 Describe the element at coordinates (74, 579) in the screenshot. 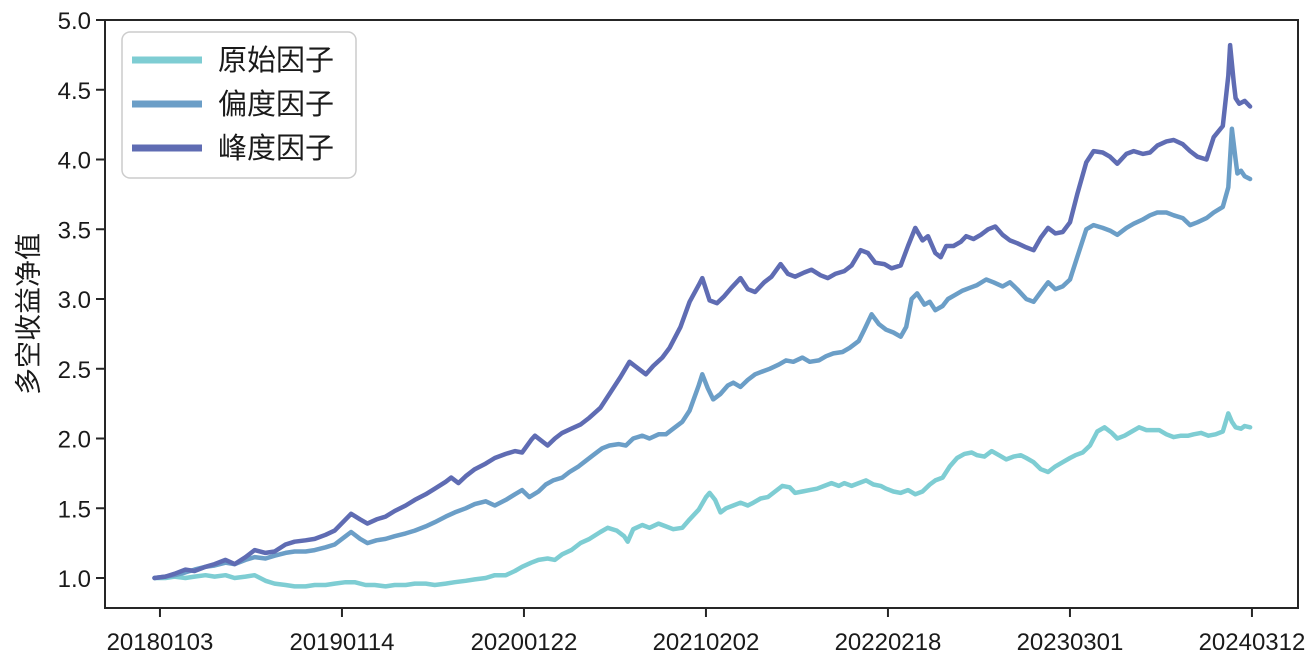

I see `y-tick-label: 1.0` at that location.